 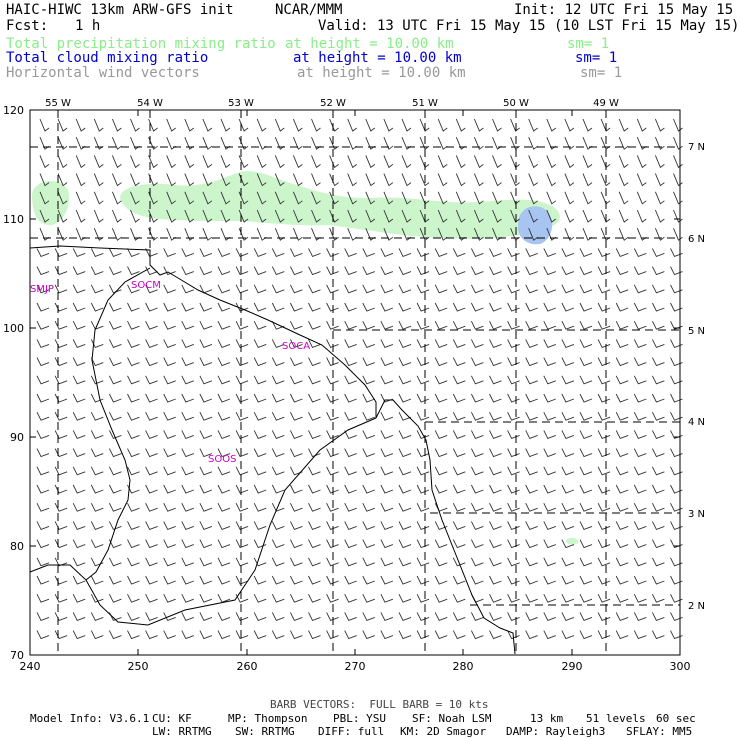 What do you see at coordinates (452, 718) in the screenshot?
I see `sf-scheme: SF: Noah LSM` at bounding box center [452, 718].